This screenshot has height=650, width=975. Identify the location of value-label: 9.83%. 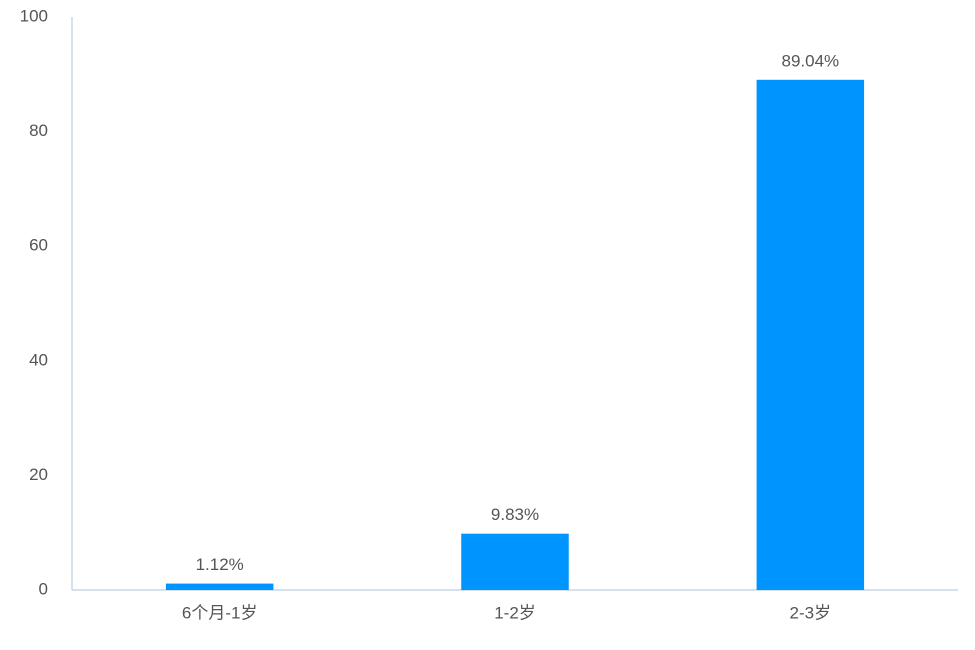
(515, 514).